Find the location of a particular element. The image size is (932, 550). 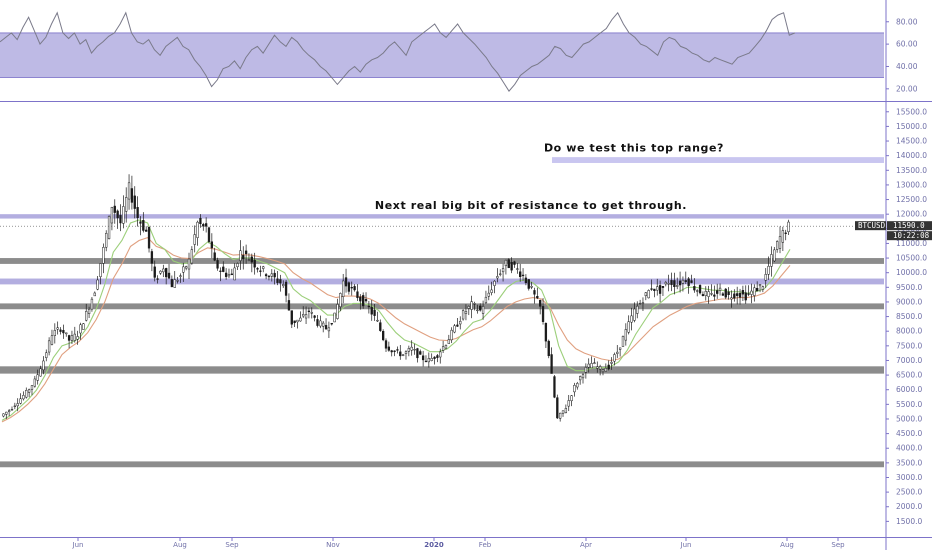

rsi-tick-label: 60.00 is located at coordinates (907, 44).